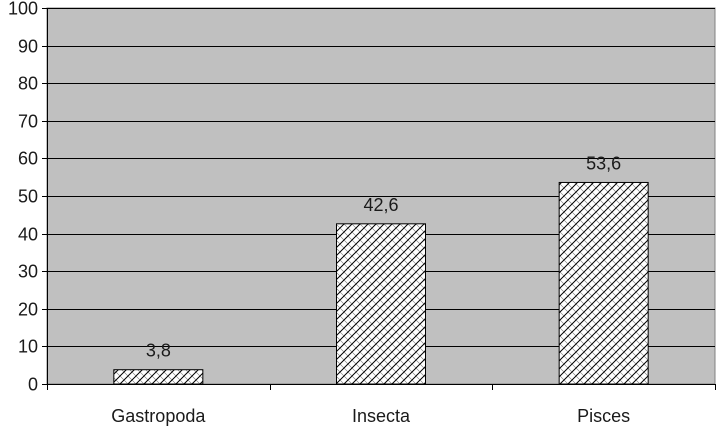  What do you see at coordinates (33, 385) in the screenshot?
I see `y-tick-label: 0` at bounding box center [33, 385].